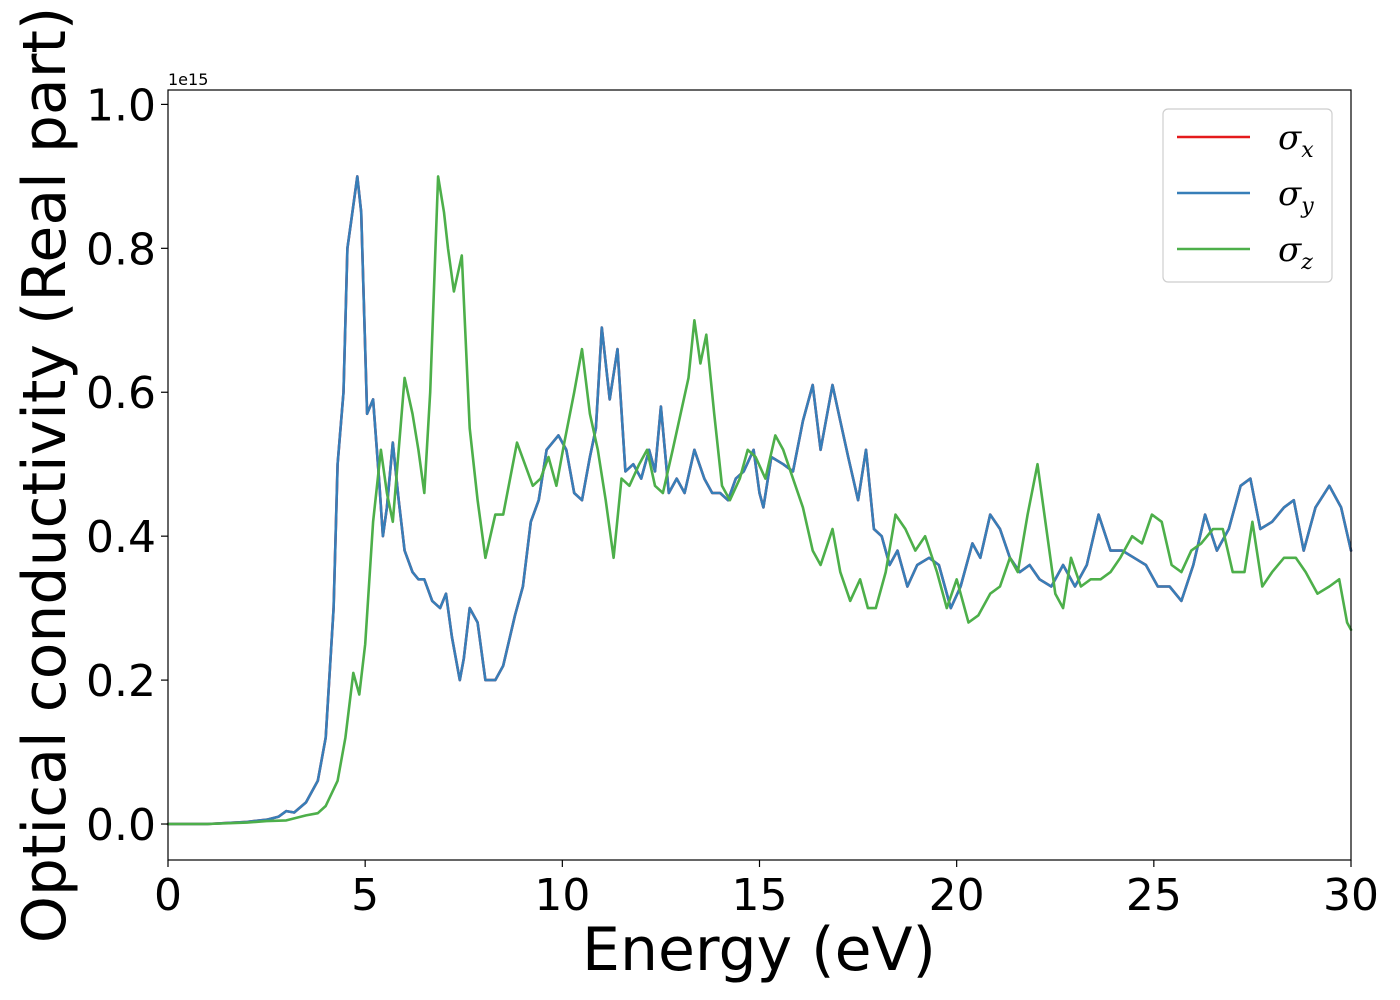  What do you see at coordinates (1154, 895) in the screenshot?
I see `x-tick-label: 25` at bounding box center [1154, 895].